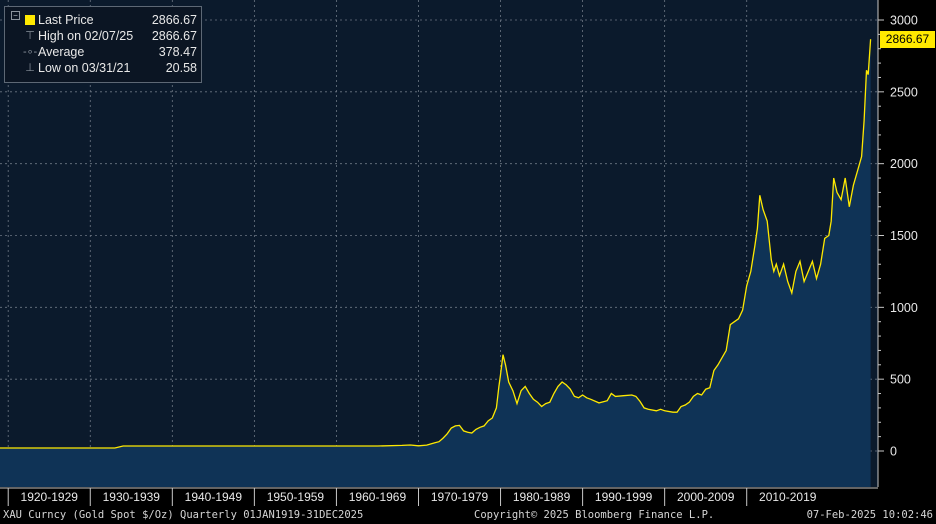 The width and height of the screenshot is (936, 524). I want to click on average-marker-icon: -∘-, so click(30, 52).